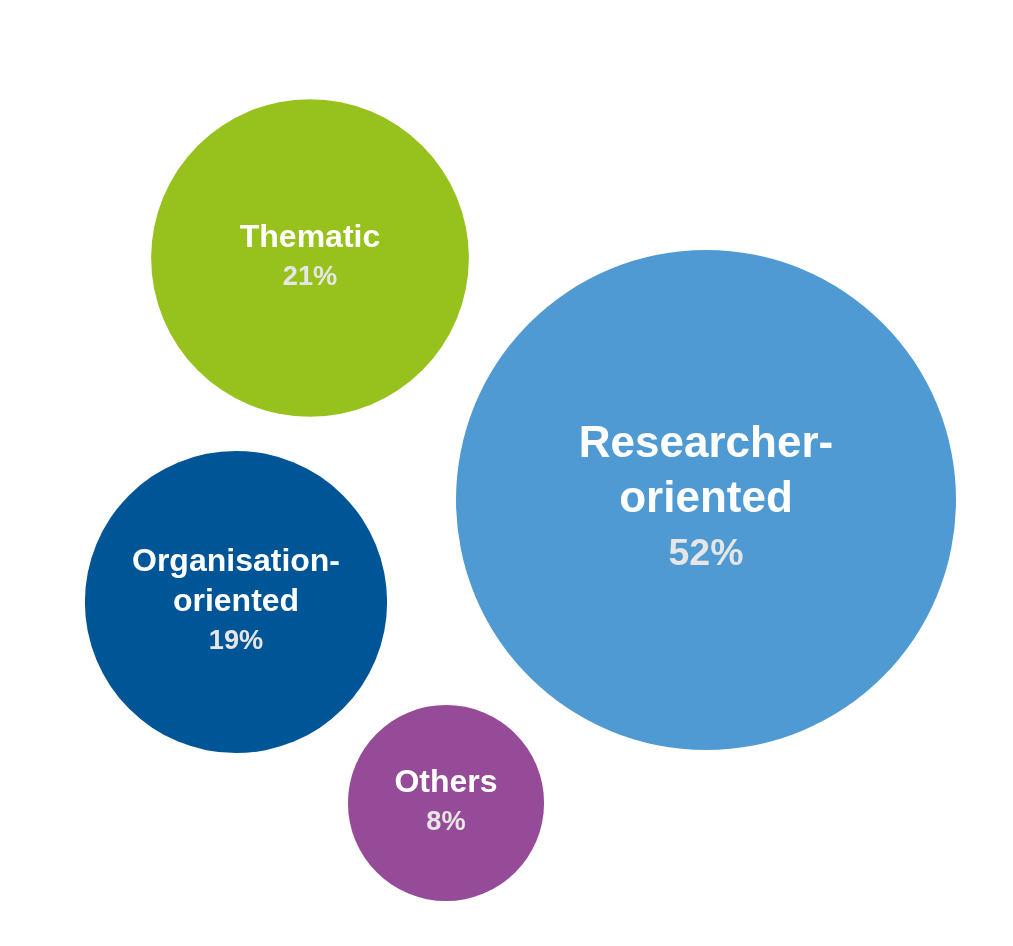  What do you see at coordinates (706, 552) in the screenshot?
I see `data-label: 52%` at bounding box center [706, 552].